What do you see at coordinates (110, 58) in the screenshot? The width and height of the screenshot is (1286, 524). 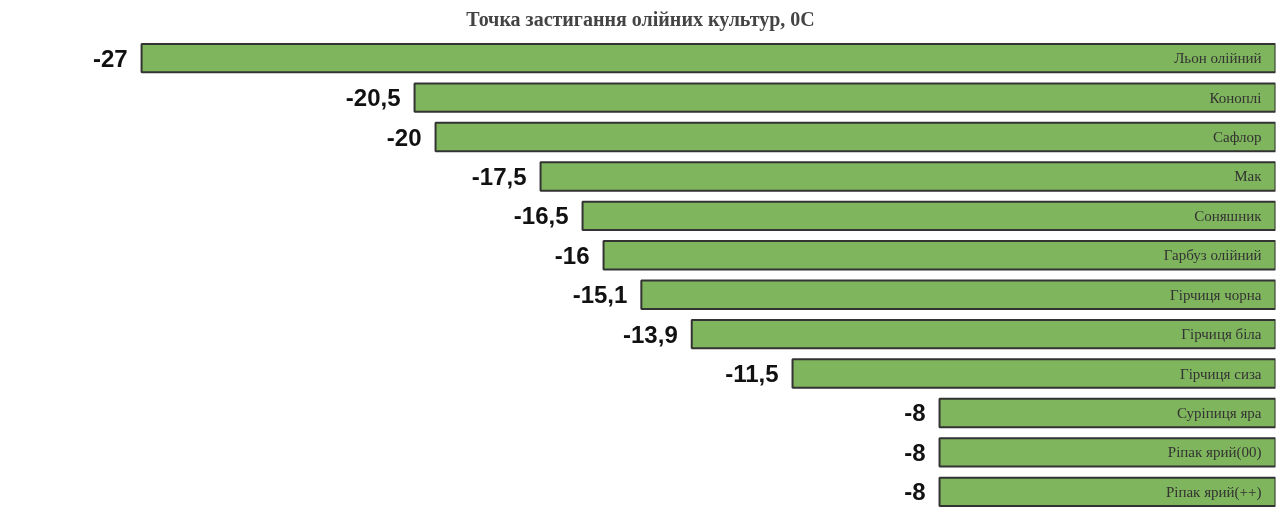 I see `data-label: -27` at bounding box center [110, 58].